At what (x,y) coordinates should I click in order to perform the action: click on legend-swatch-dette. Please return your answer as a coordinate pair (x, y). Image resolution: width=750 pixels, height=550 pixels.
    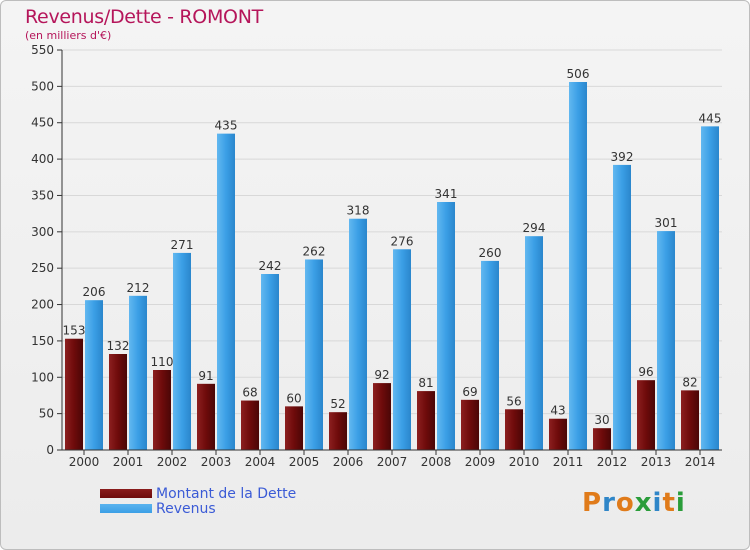
    Looking at the image, I should click on (126, 493).